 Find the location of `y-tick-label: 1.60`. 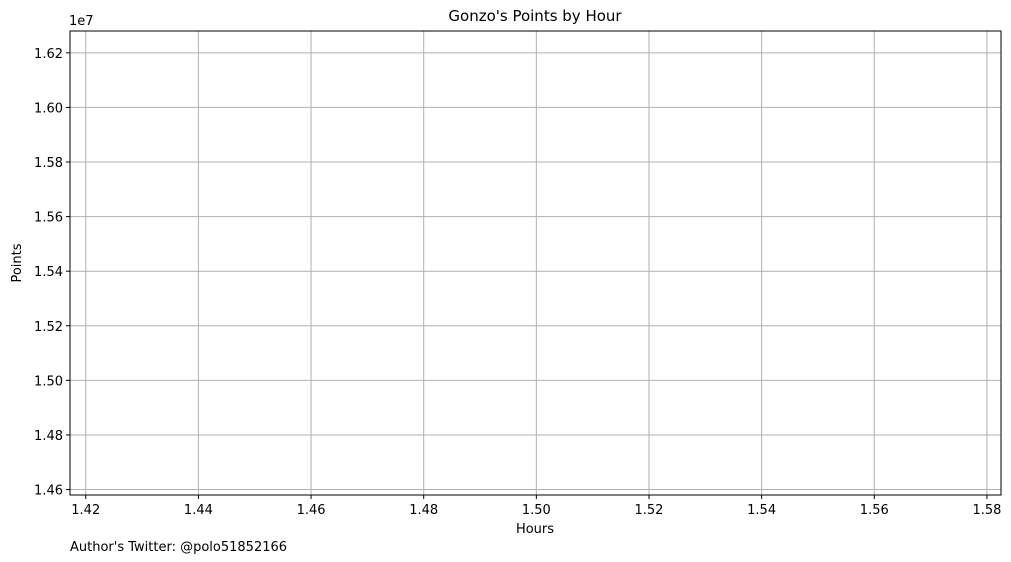

y-tick-label: 1.60 is located at coordinates (48, 108).